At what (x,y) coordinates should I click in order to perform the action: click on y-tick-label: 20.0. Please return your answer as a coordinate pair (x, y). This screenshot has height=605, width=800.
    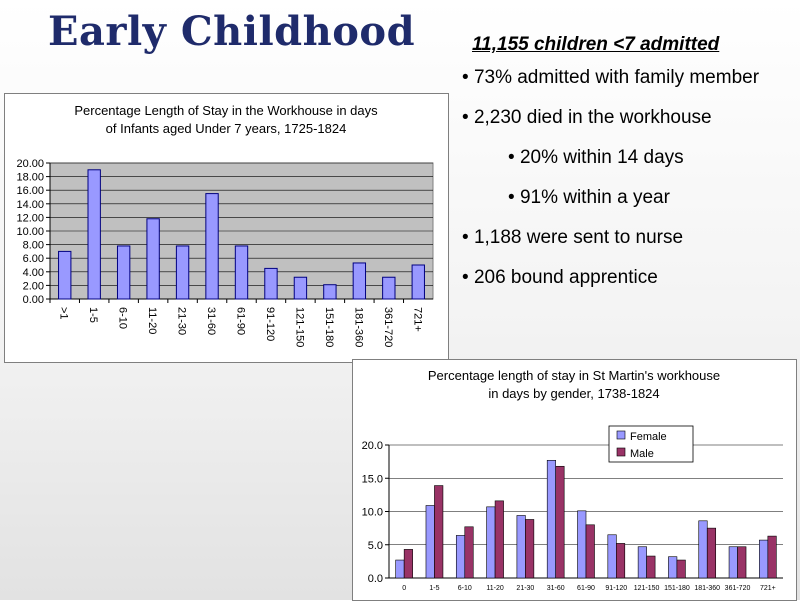
    Looking at the image, I should click on (372, 446).